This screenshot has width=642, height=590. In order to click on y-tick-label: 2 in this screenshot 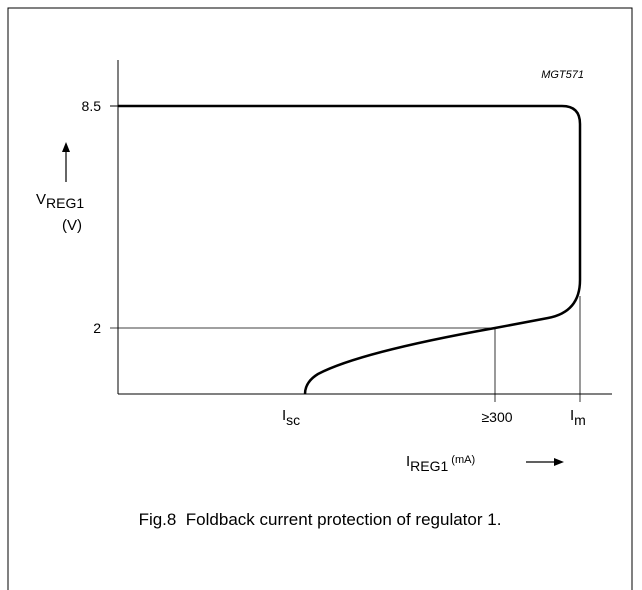, I will do `click(97, 328)`.